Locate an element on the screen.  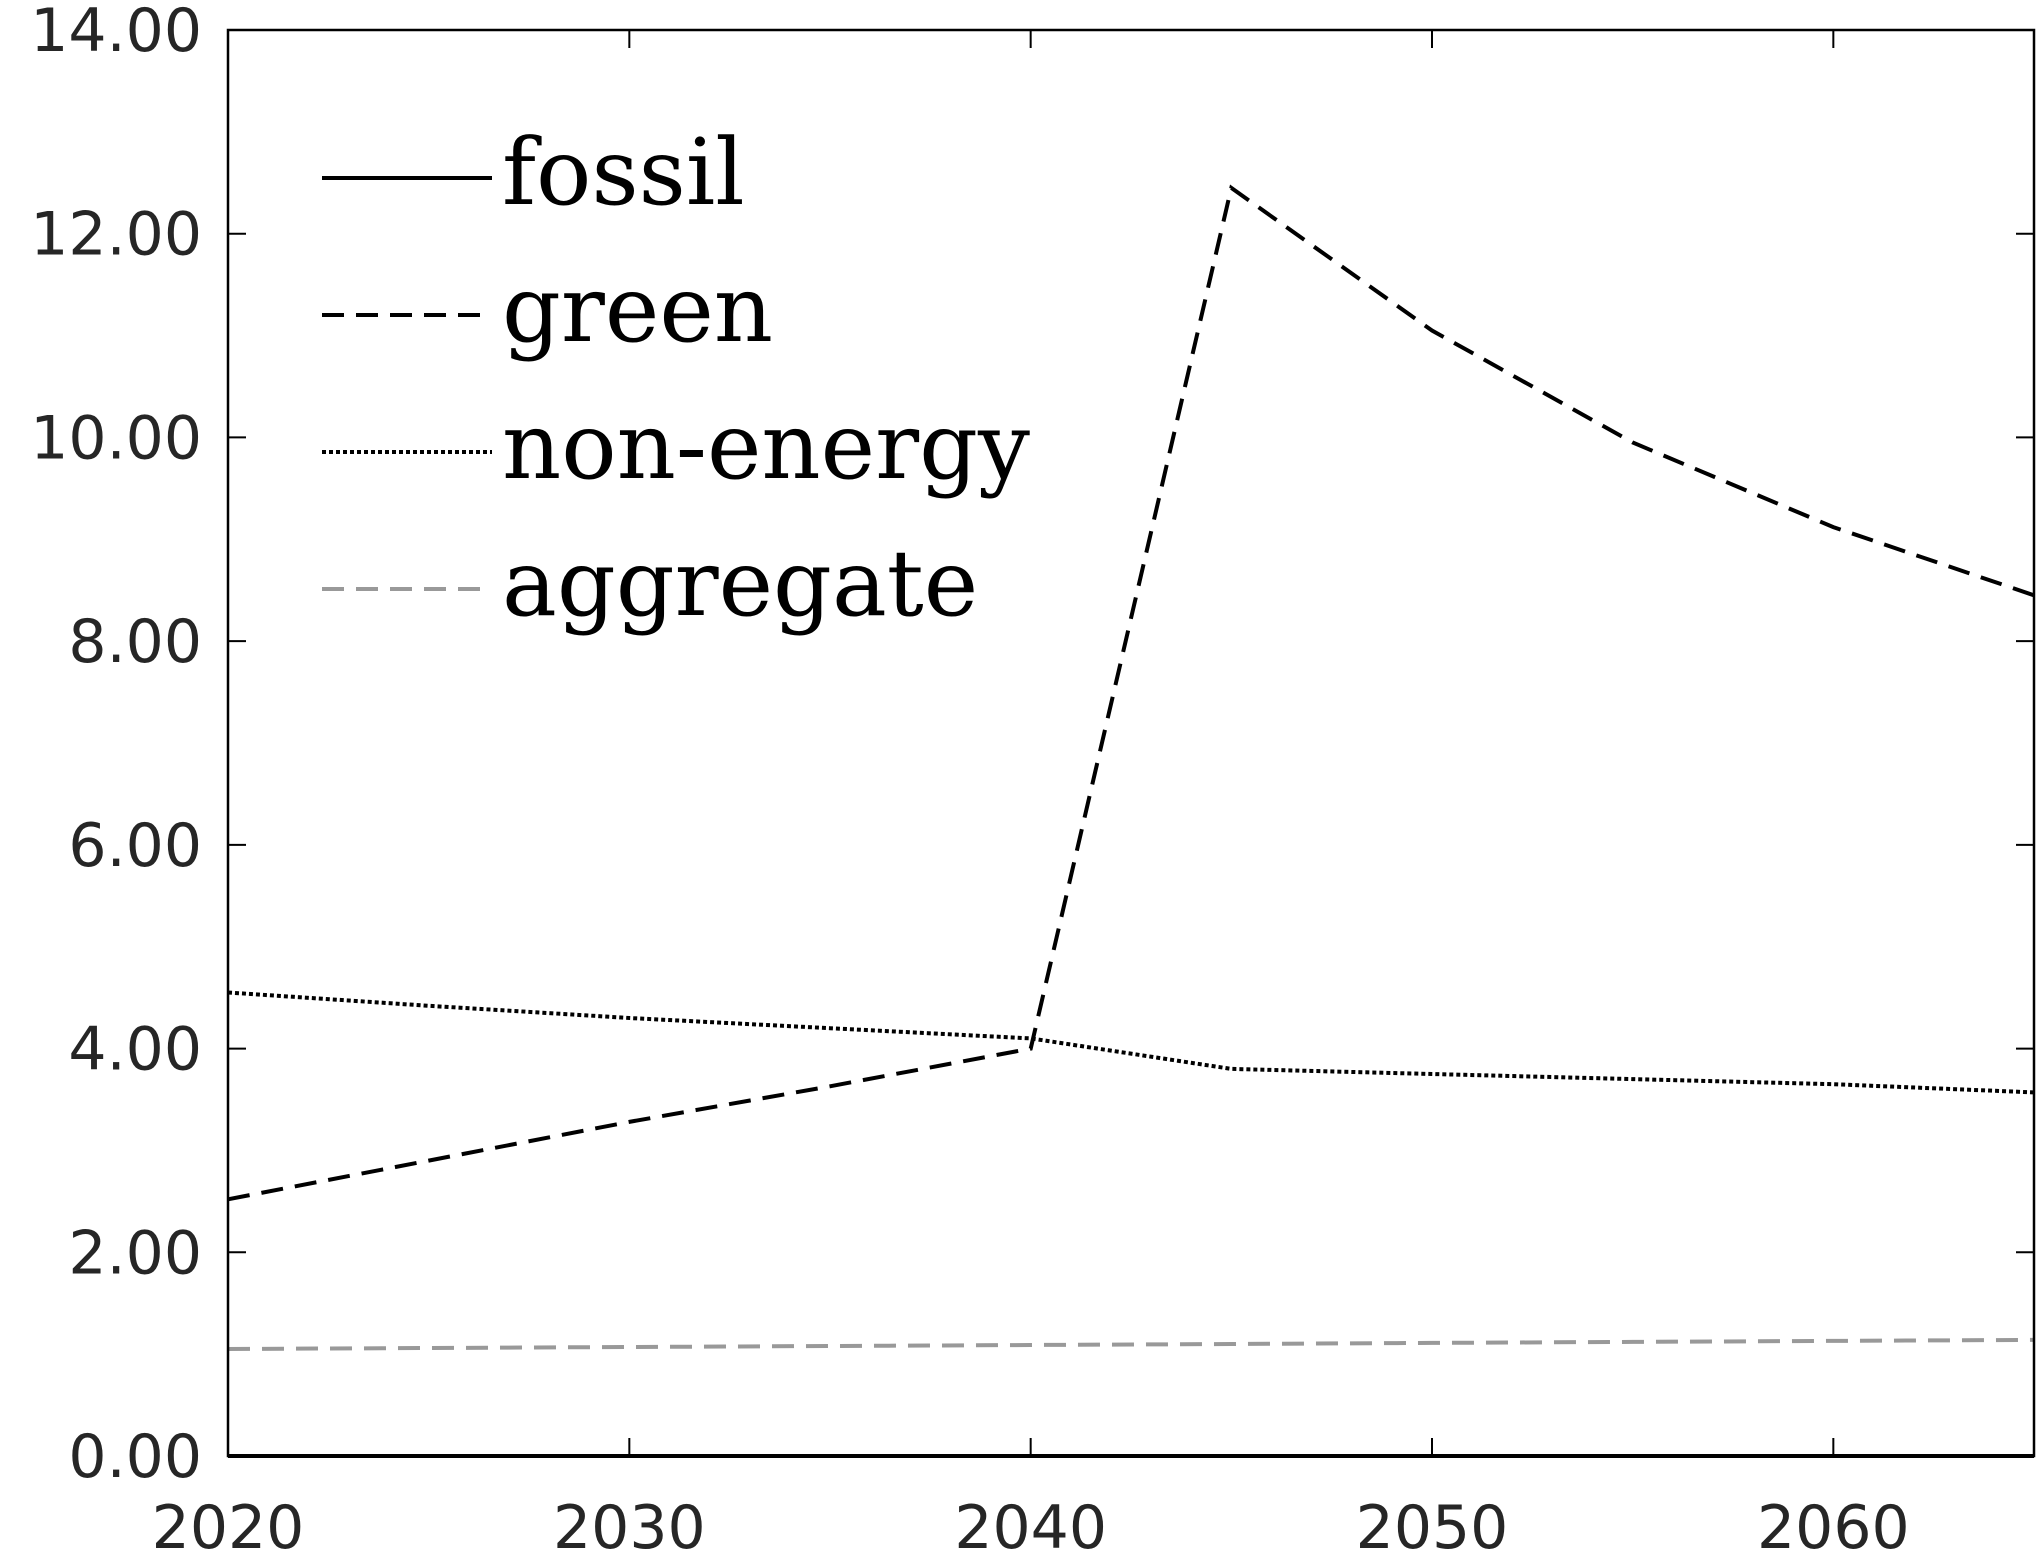
legend: fossil green non-energy aggregate is located at coordinates (676, 378).